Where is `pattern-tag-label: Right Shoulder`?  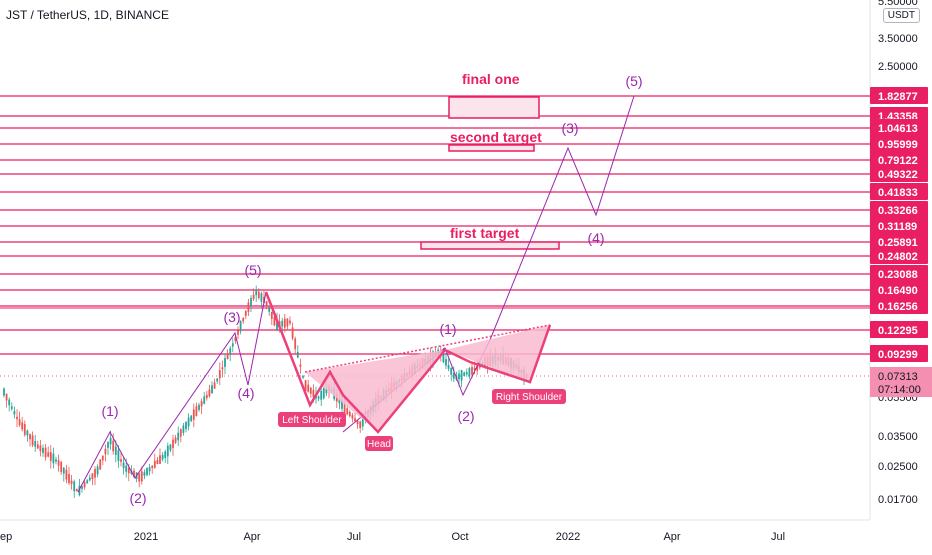 pattern-tag-label: Right Shoulder is located at coordinates (529, 397).